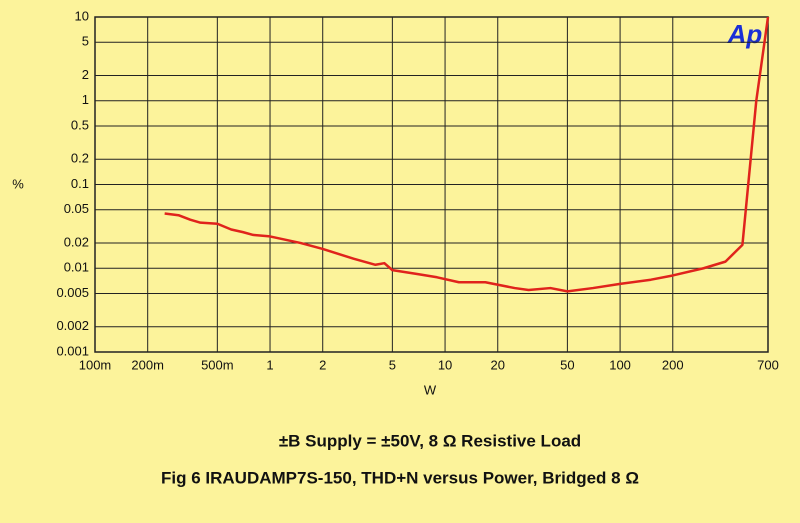  What do you see at coordinates (85, 74) in the screenshot?
I see `y-tick-label: 2` at bounding box center [85, 74].